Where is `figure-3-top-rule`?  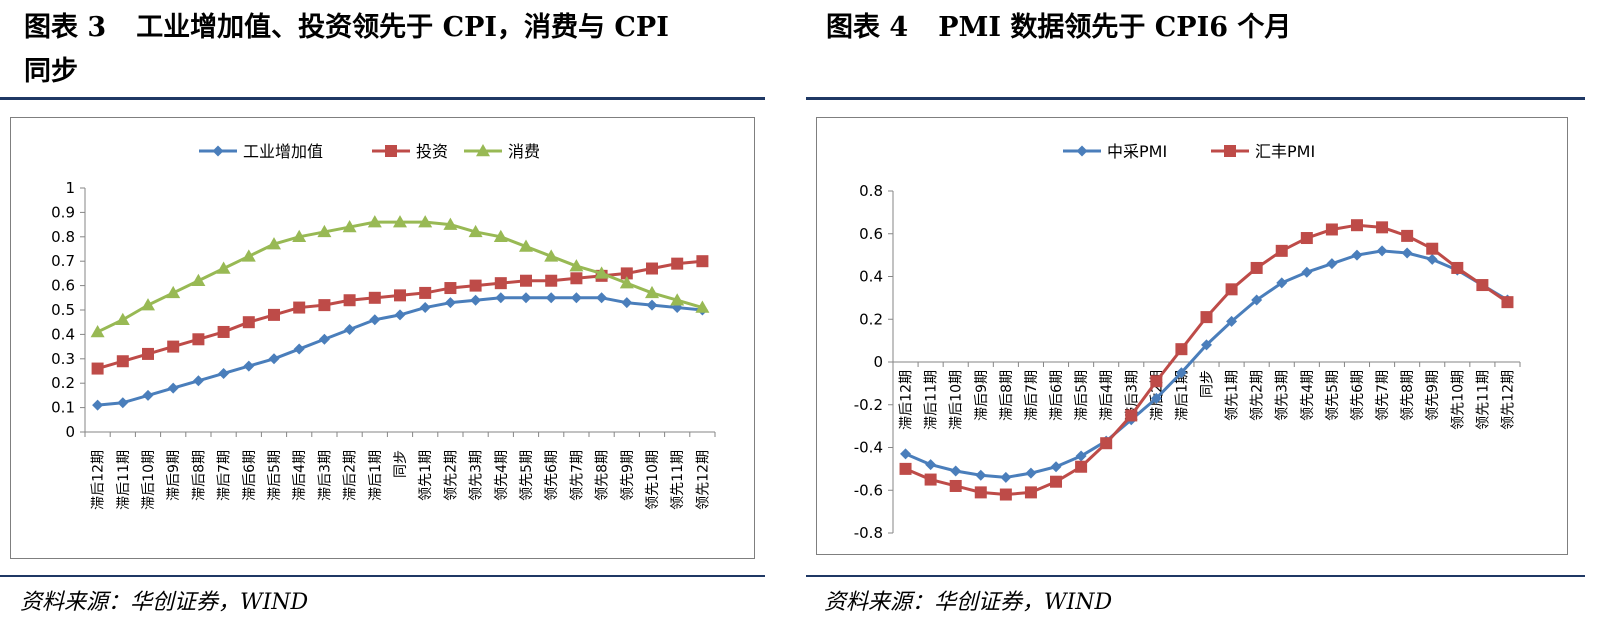 figure-3-top-rule is located at coordinates (382, 98).